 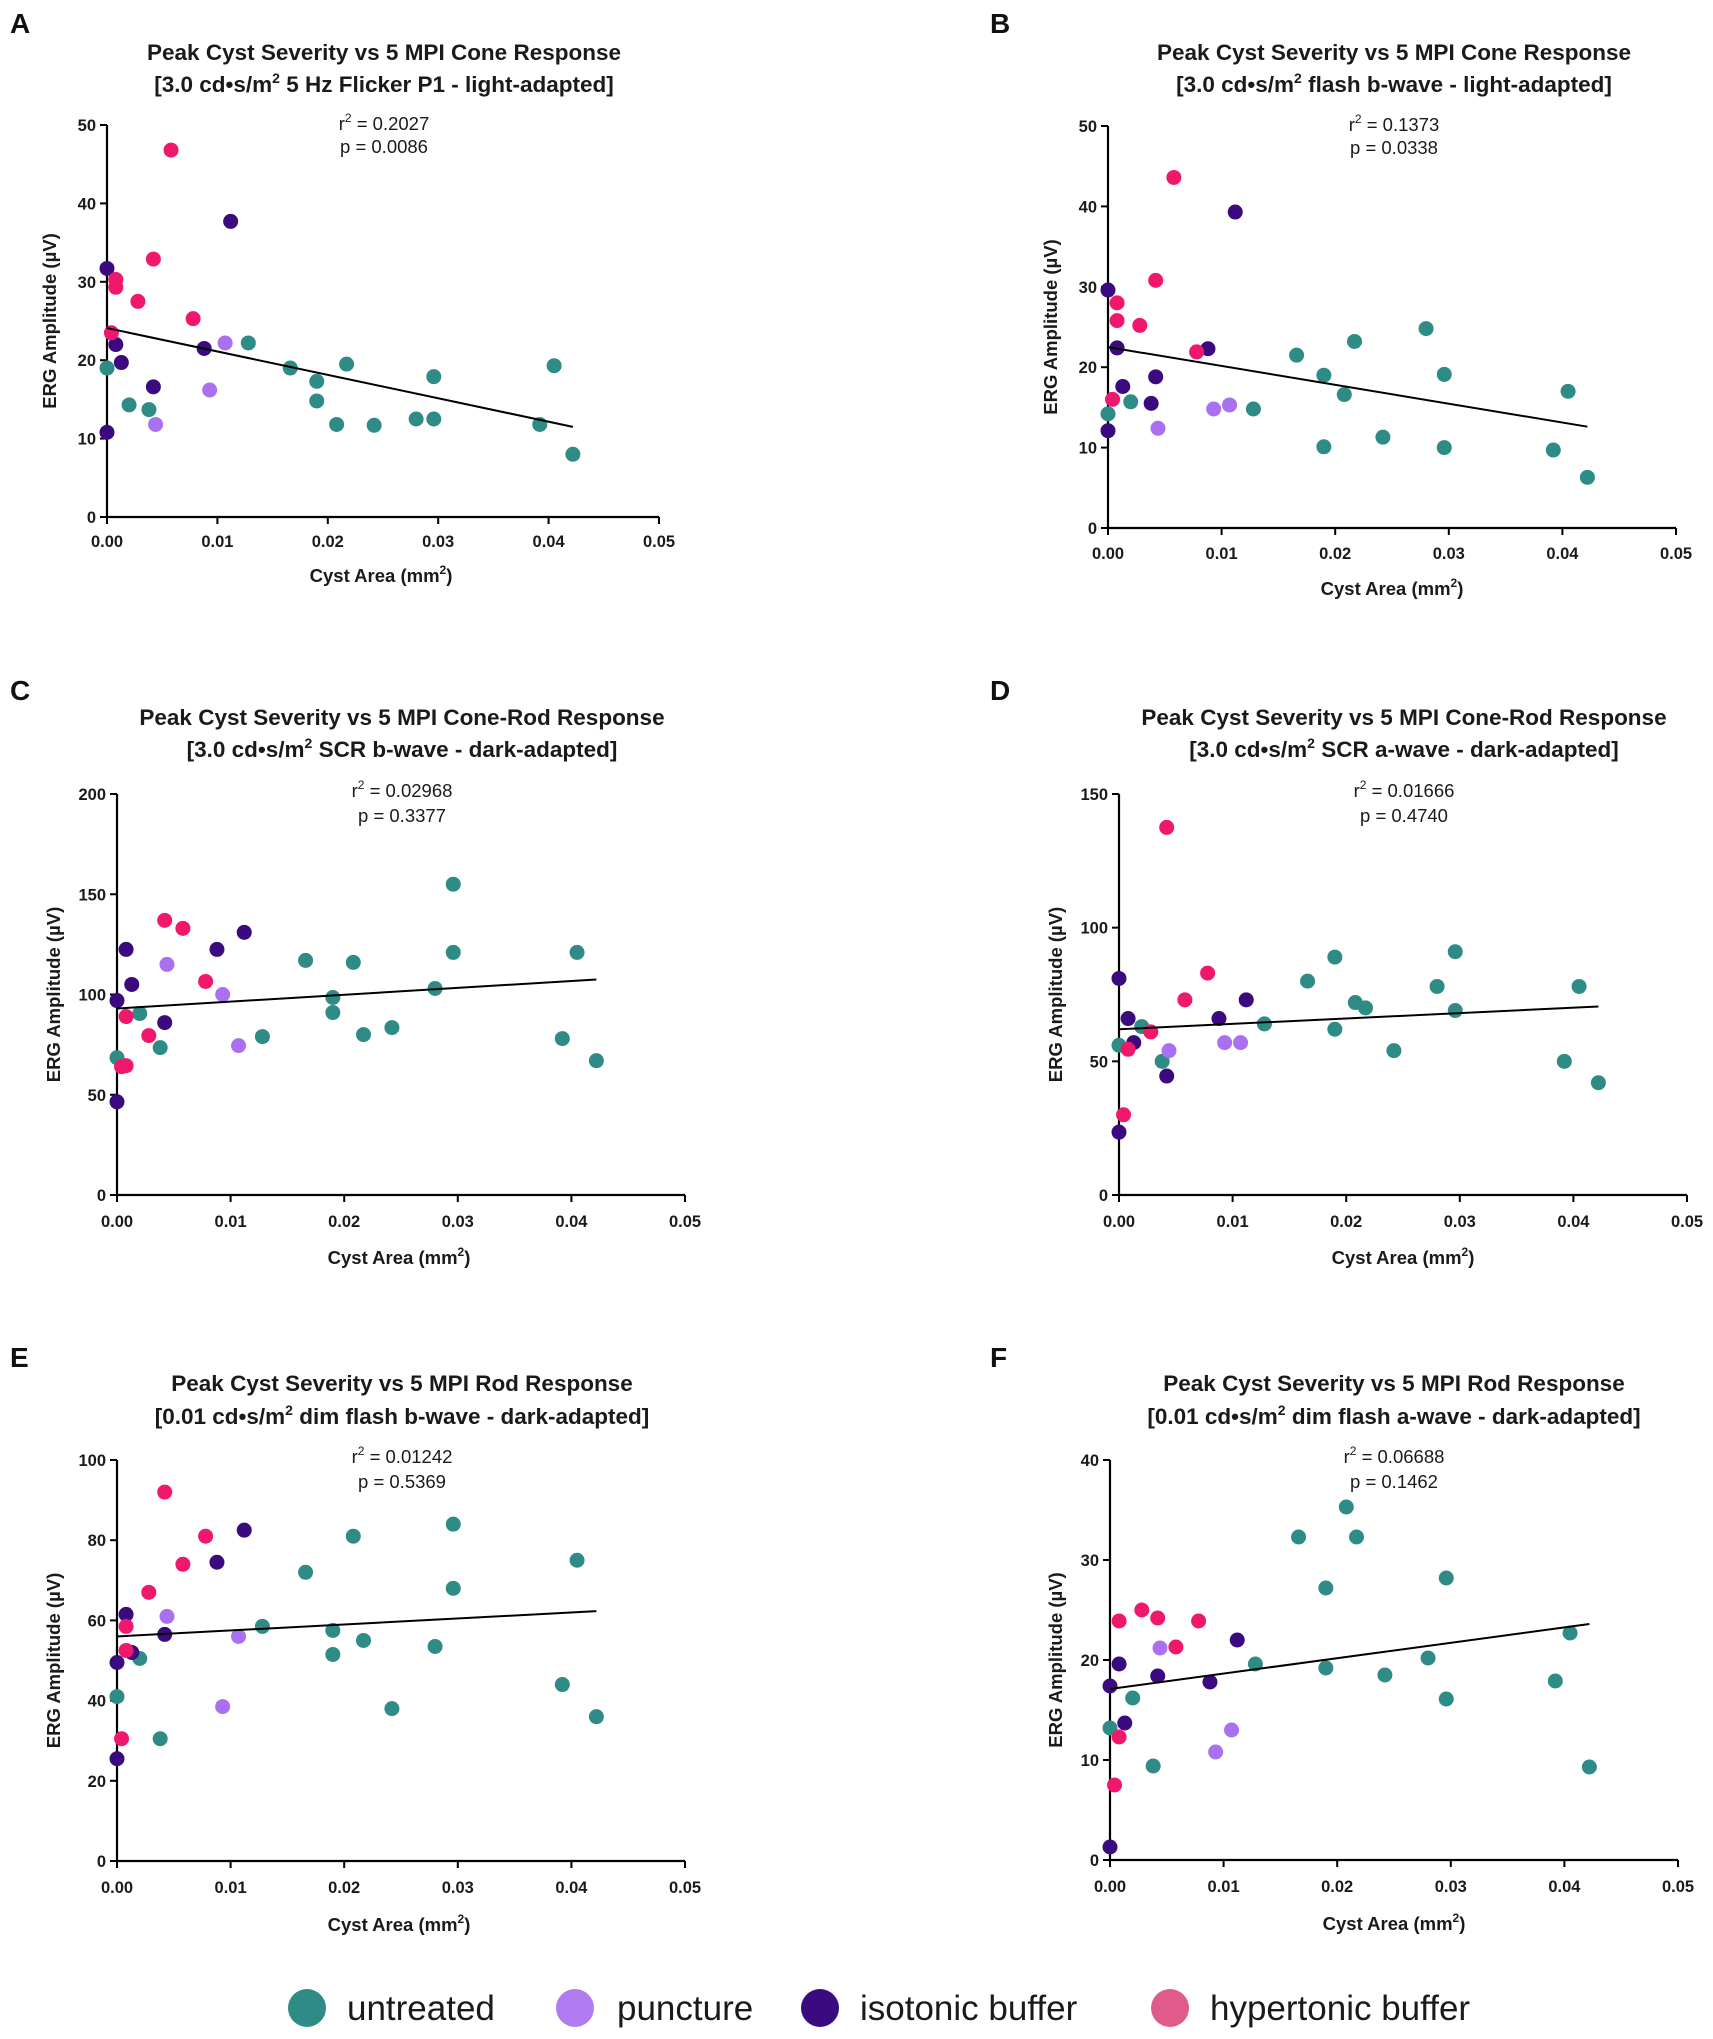 I want to click on panel-letter-f: F, so click(x=998, y=1357).